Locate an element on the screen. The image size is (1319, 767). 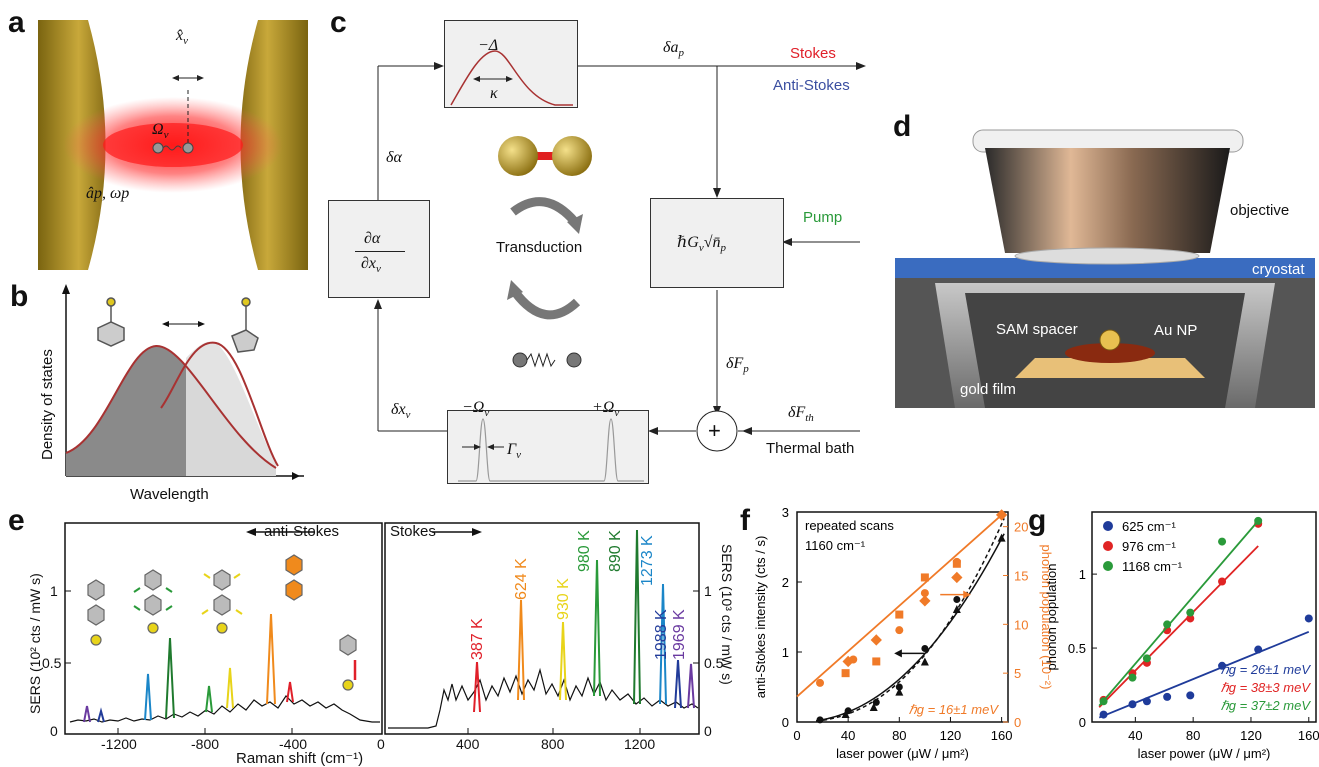
f-fit-line-orange is located at coordinates (899, 606).